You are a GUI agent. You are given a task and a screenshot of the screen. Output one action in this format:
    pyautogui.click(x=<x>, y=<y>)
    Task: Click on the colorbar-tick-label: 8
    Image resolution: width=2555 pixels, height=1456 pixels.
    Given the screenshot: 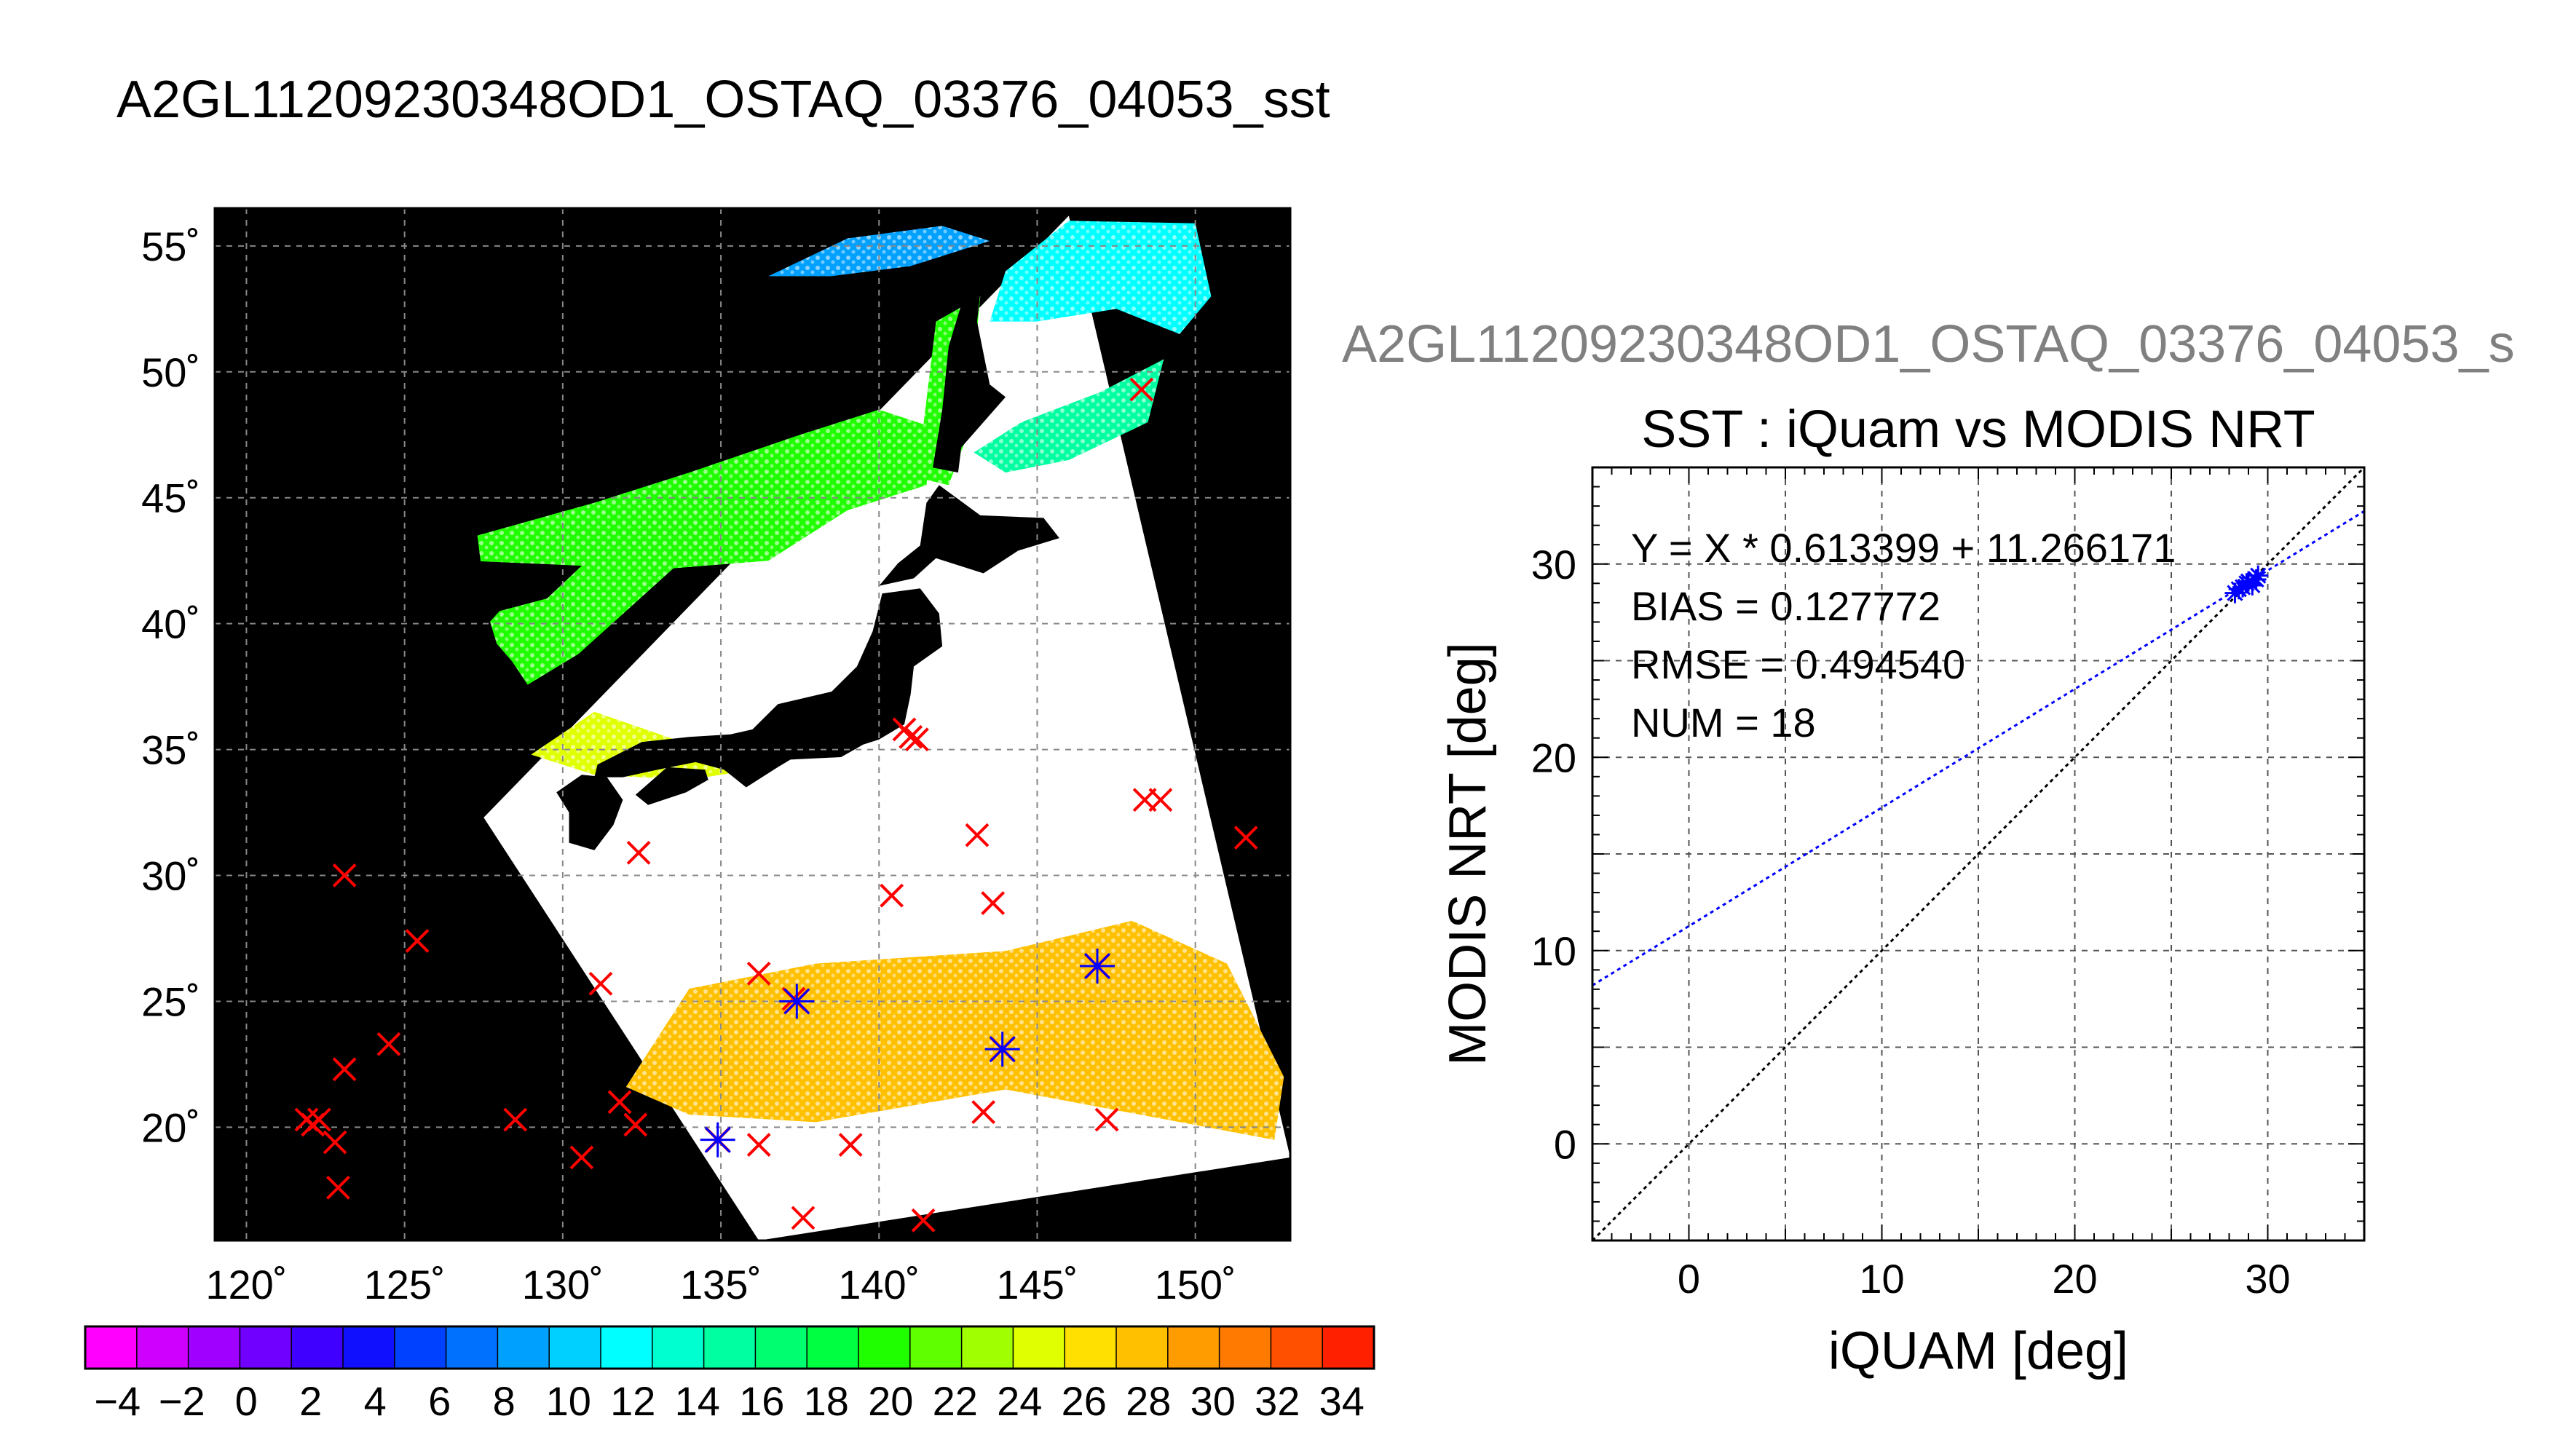 What is the action you would take?
    pyautogui.click(x=504, y=1401)
    